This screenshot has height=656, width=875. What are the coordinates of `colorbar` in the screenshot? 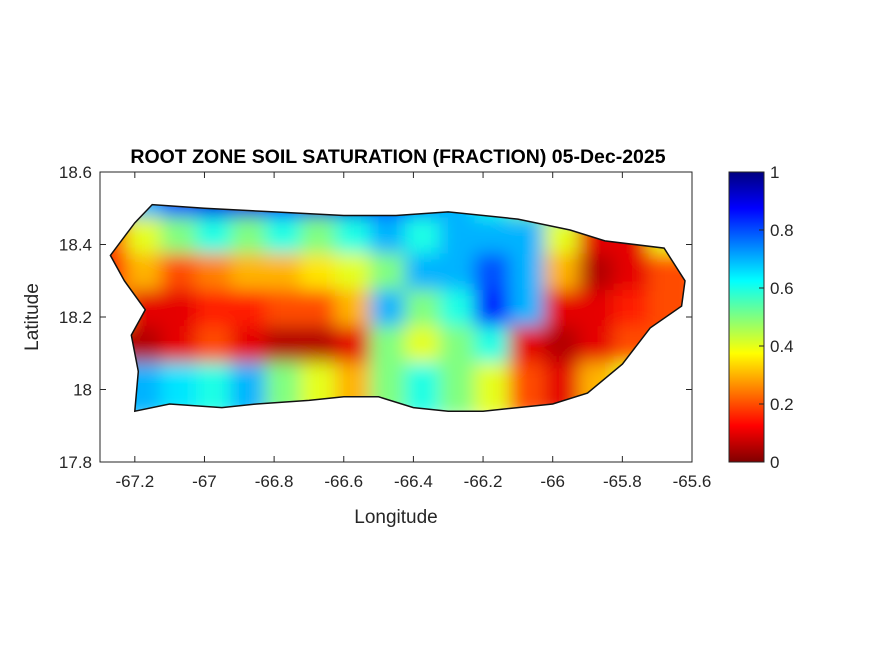 It's located at (746, 317).